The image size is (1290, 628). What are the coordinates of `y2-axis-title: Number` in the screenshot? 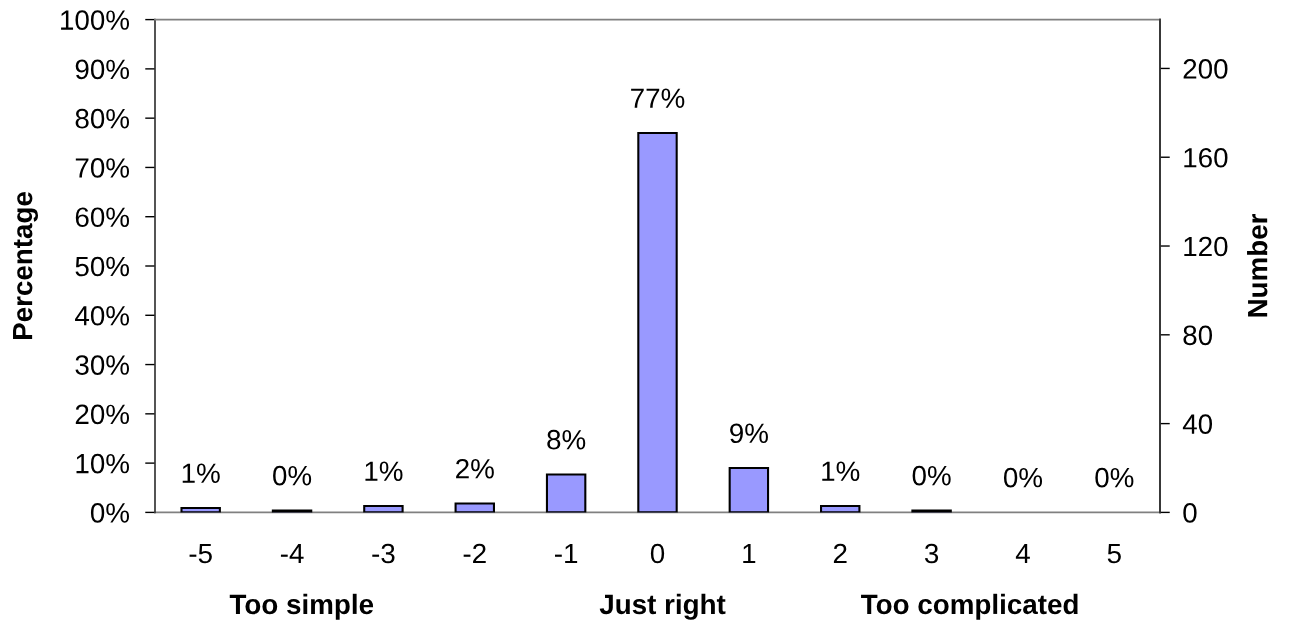 It's located at (1257, 265).